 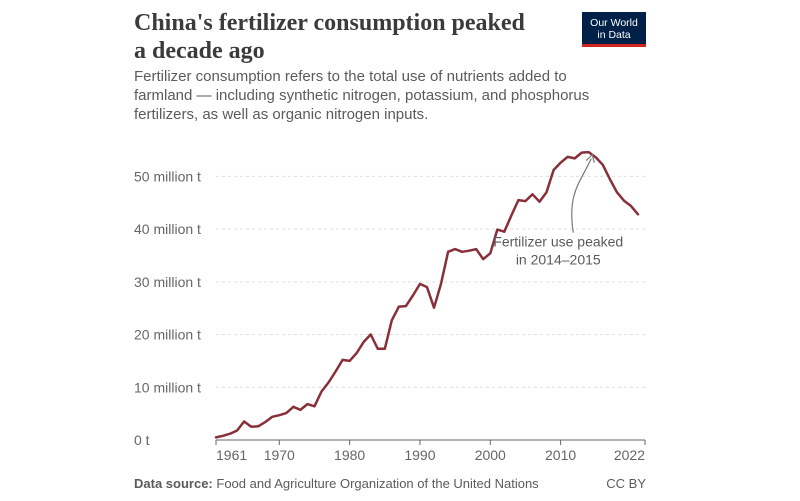 What do you see at coordinates (614, 23) in the screenshot?
I see `logo-line-1: Our World` at bounding box center [614, 23].